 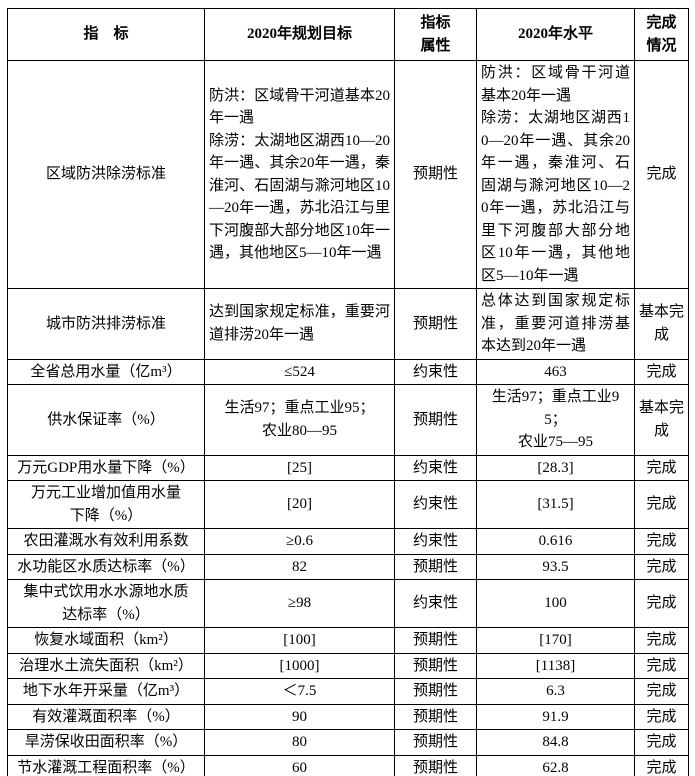 I want to click on cell-level: [31.5], so click(x=555, y=504).